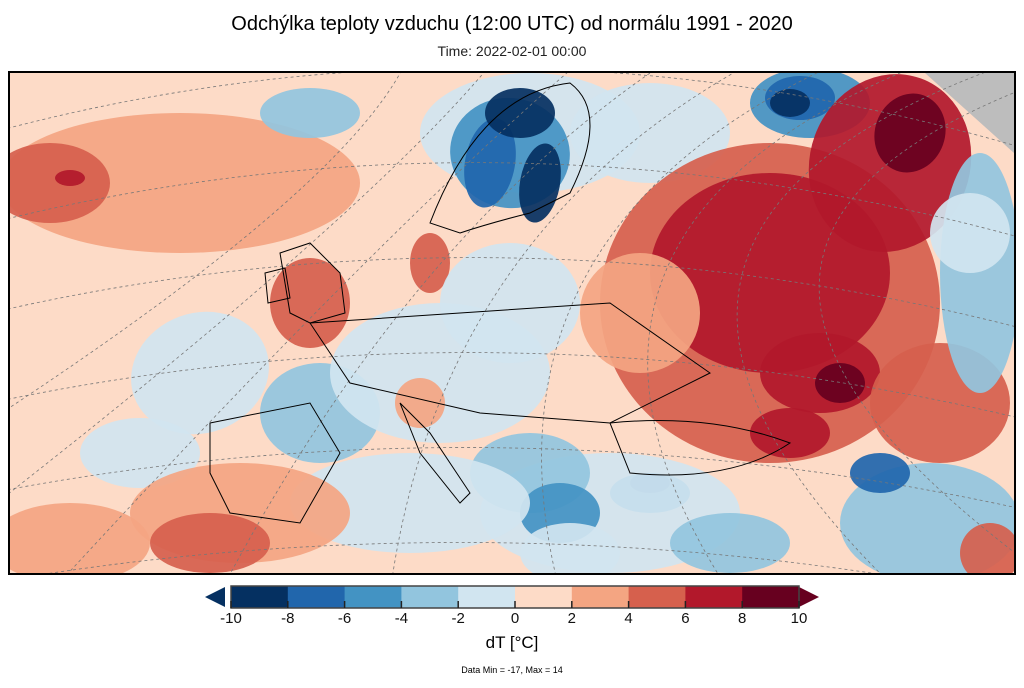  I want to click on colorbar-over-arrow, so click(809, 597).